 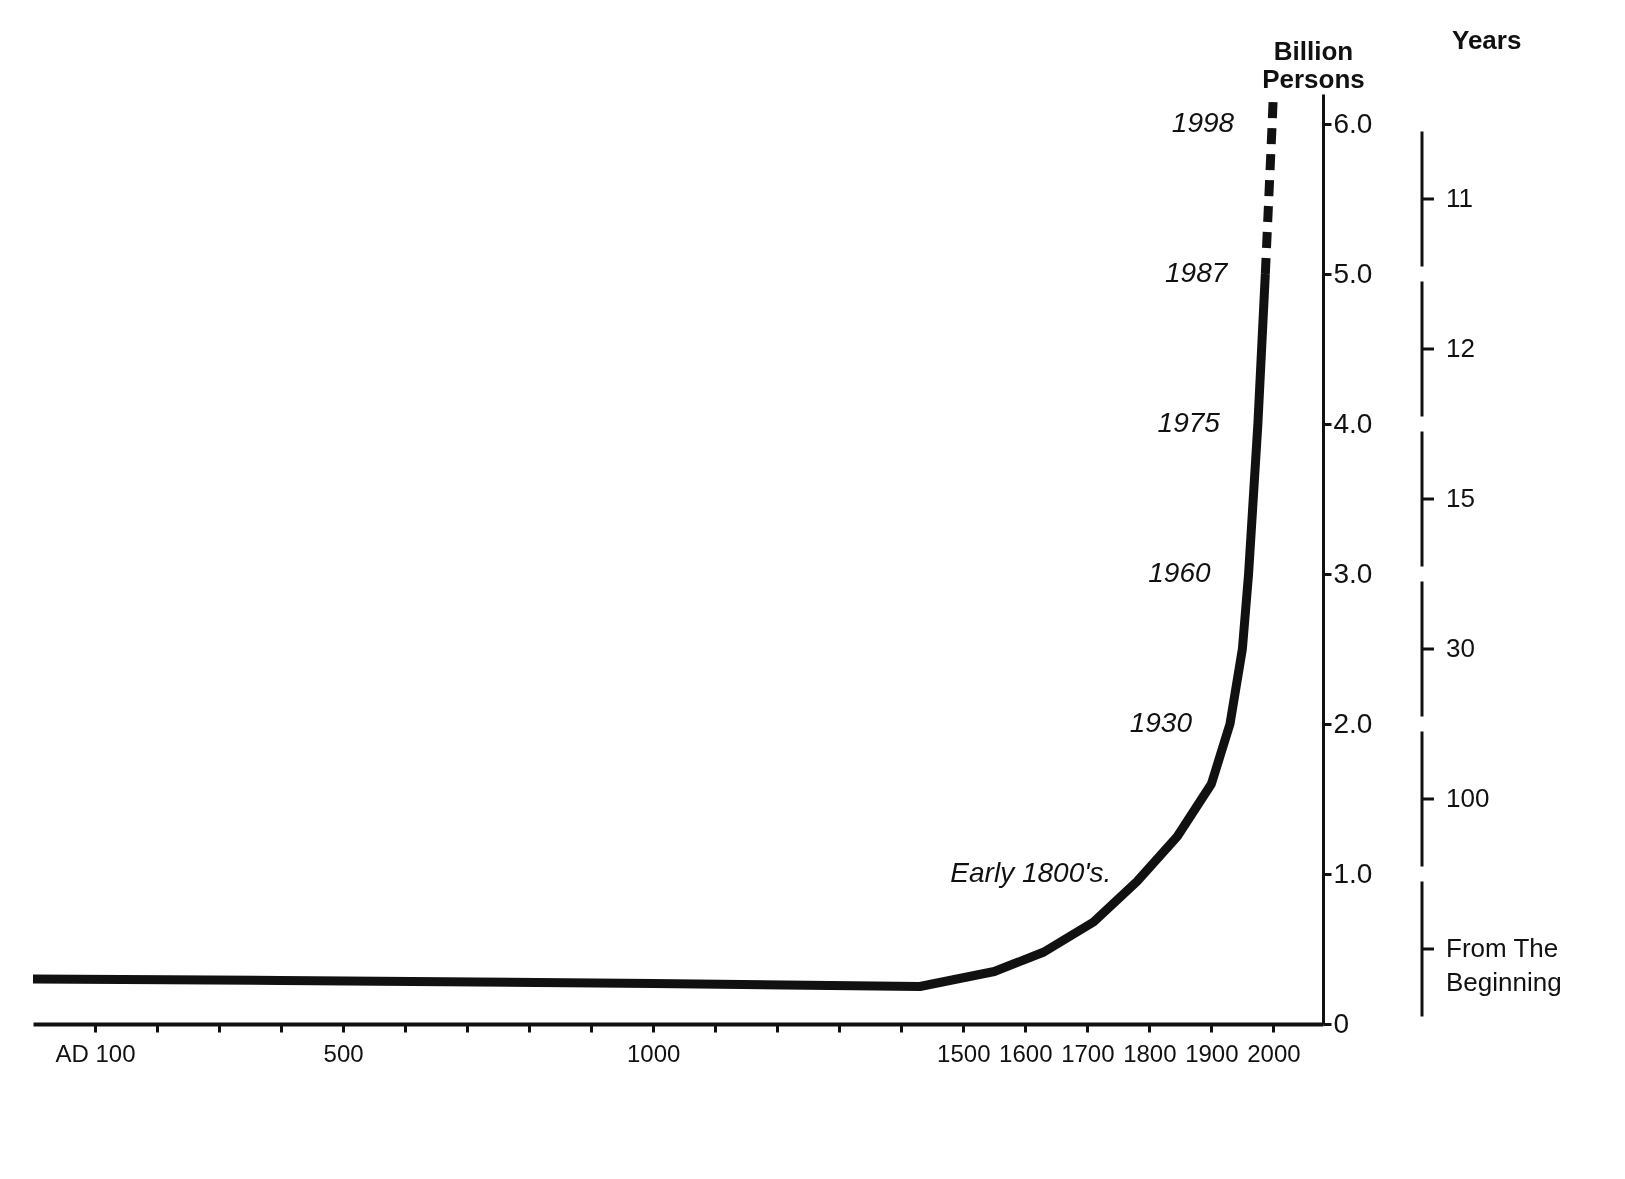 I want to click on y-tick-label: 4.0, so click(x=1353, y=423).